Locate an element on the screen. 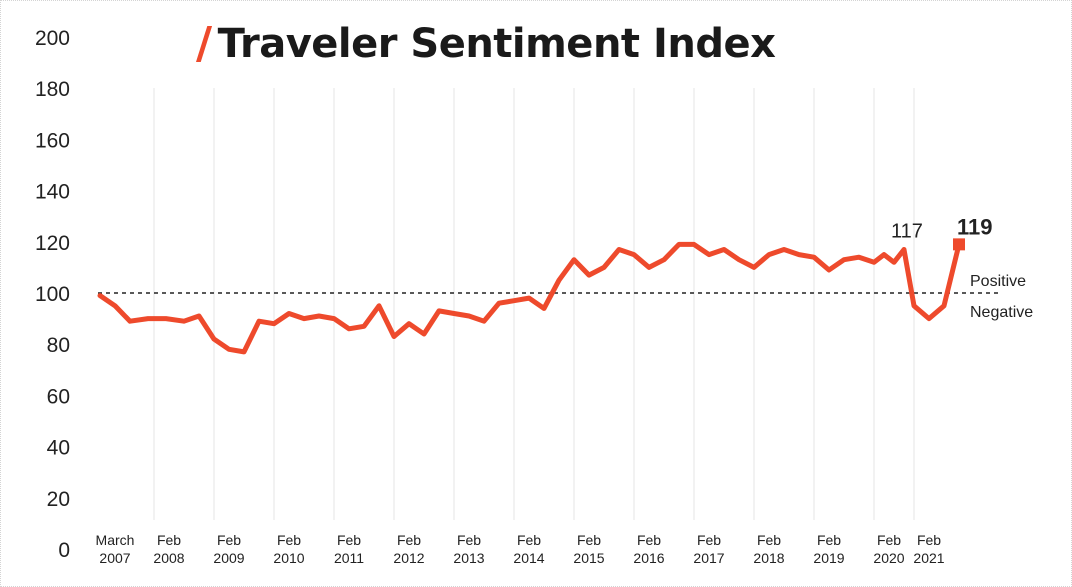 The height and width of the screenshot is (587, 1072). x-tick-label: 2012 is located at coordinates (408, 558).